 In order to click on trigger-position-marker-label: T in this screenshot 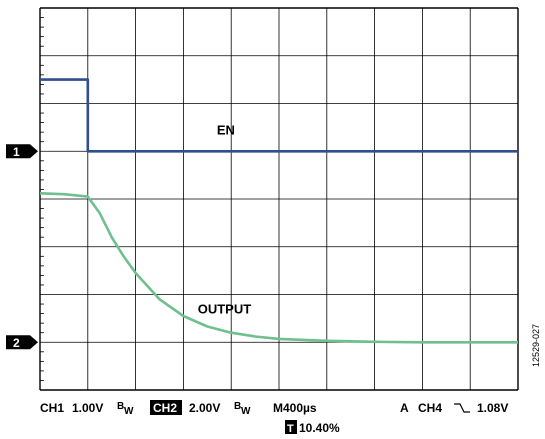, I will do `click(290, 429)`.